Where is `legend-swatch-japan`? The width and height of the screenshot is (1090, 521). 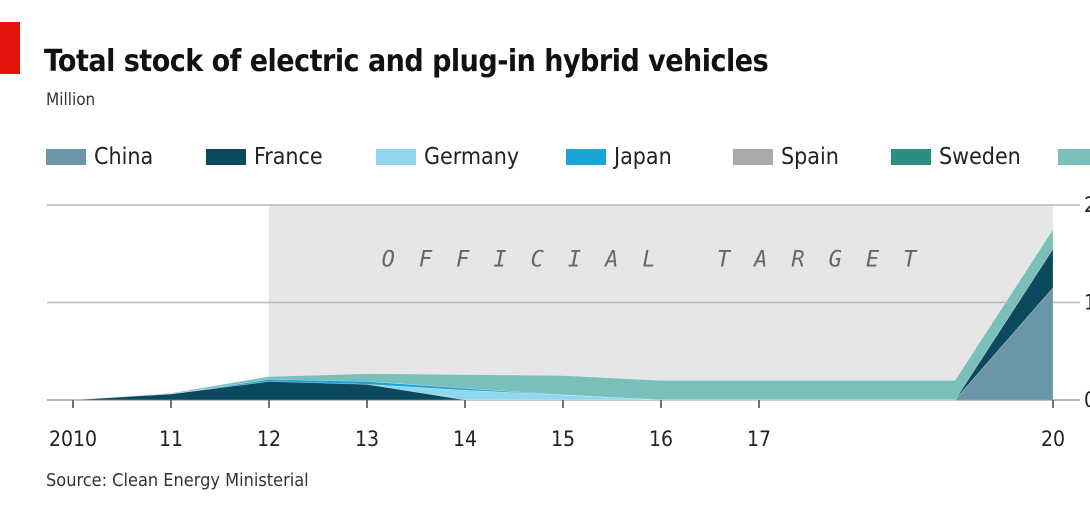 legend-swatch-japan is located at coordinates (586, 157).